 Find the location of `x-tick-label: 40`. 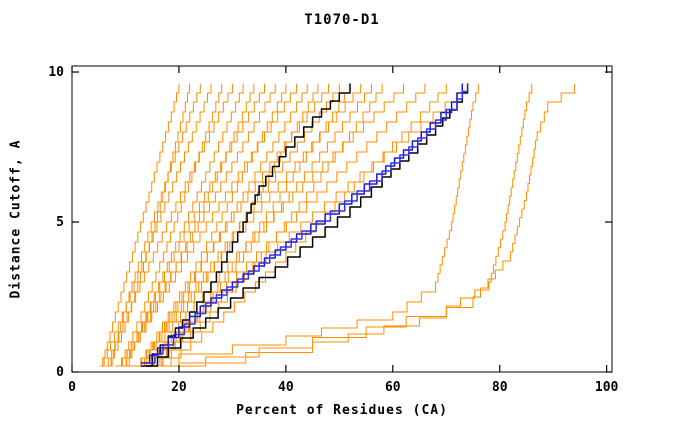

x-tick-label: 40 is located at coordinates (286, 387).